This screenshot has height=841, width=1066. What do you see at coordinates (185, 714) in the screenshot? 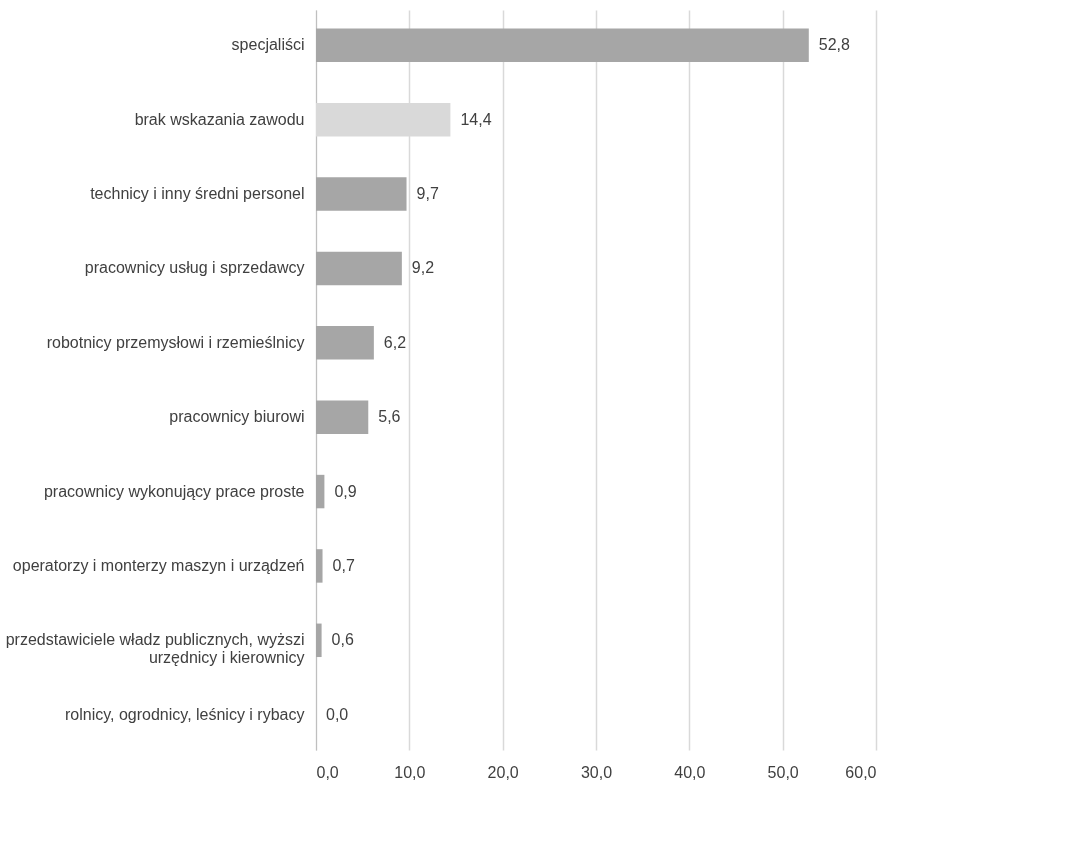
I see `y-tick-label: rolnicy, ogrodnicy, leśnicy i rybacy` at bounding box center [185, 714].